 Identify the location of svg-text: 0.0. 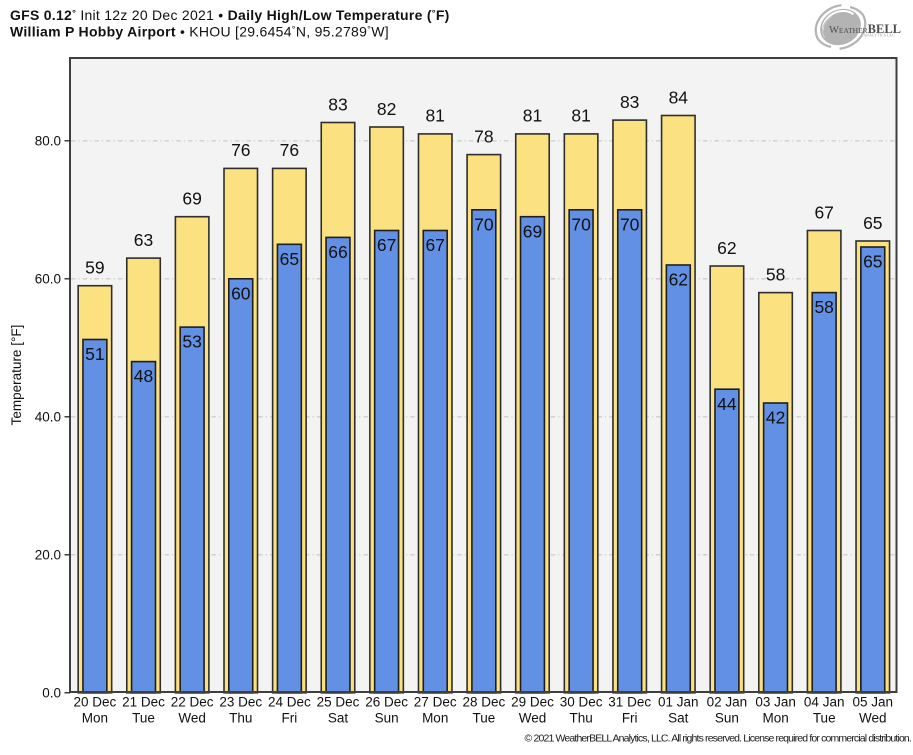
(51, 693).